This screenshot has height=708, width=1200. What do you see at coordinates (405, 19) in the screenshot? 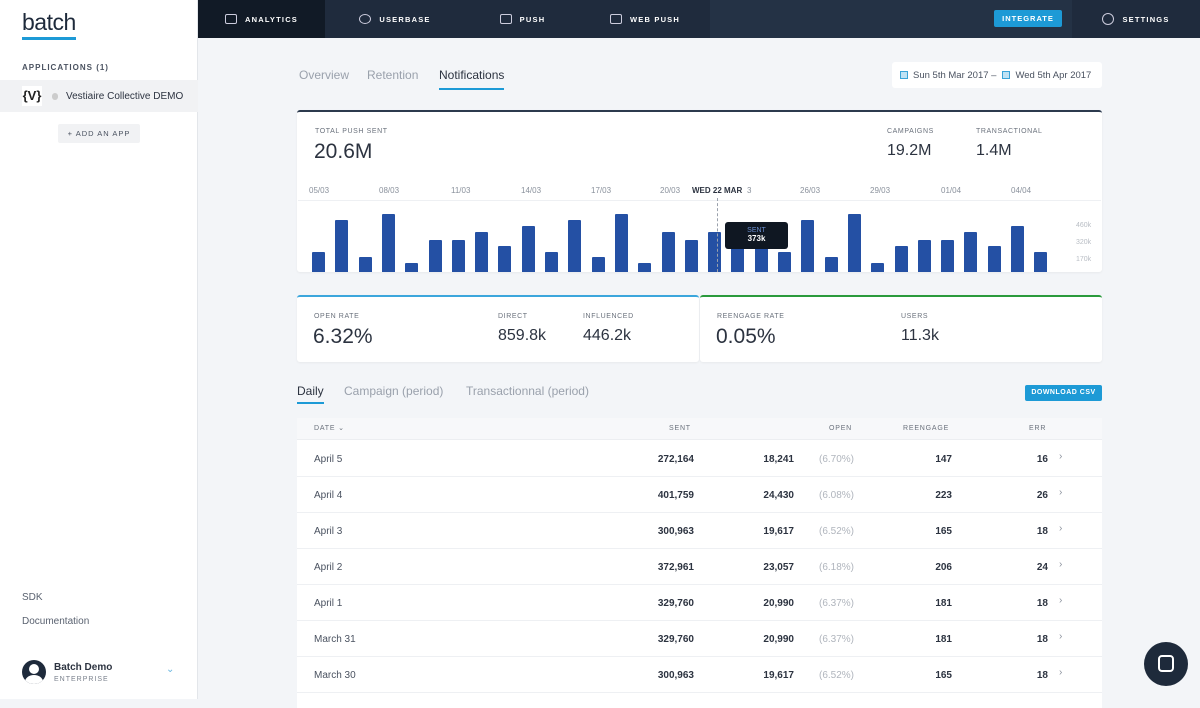
I see `tab-label: USERBASE` at bounding box center [405, 19].